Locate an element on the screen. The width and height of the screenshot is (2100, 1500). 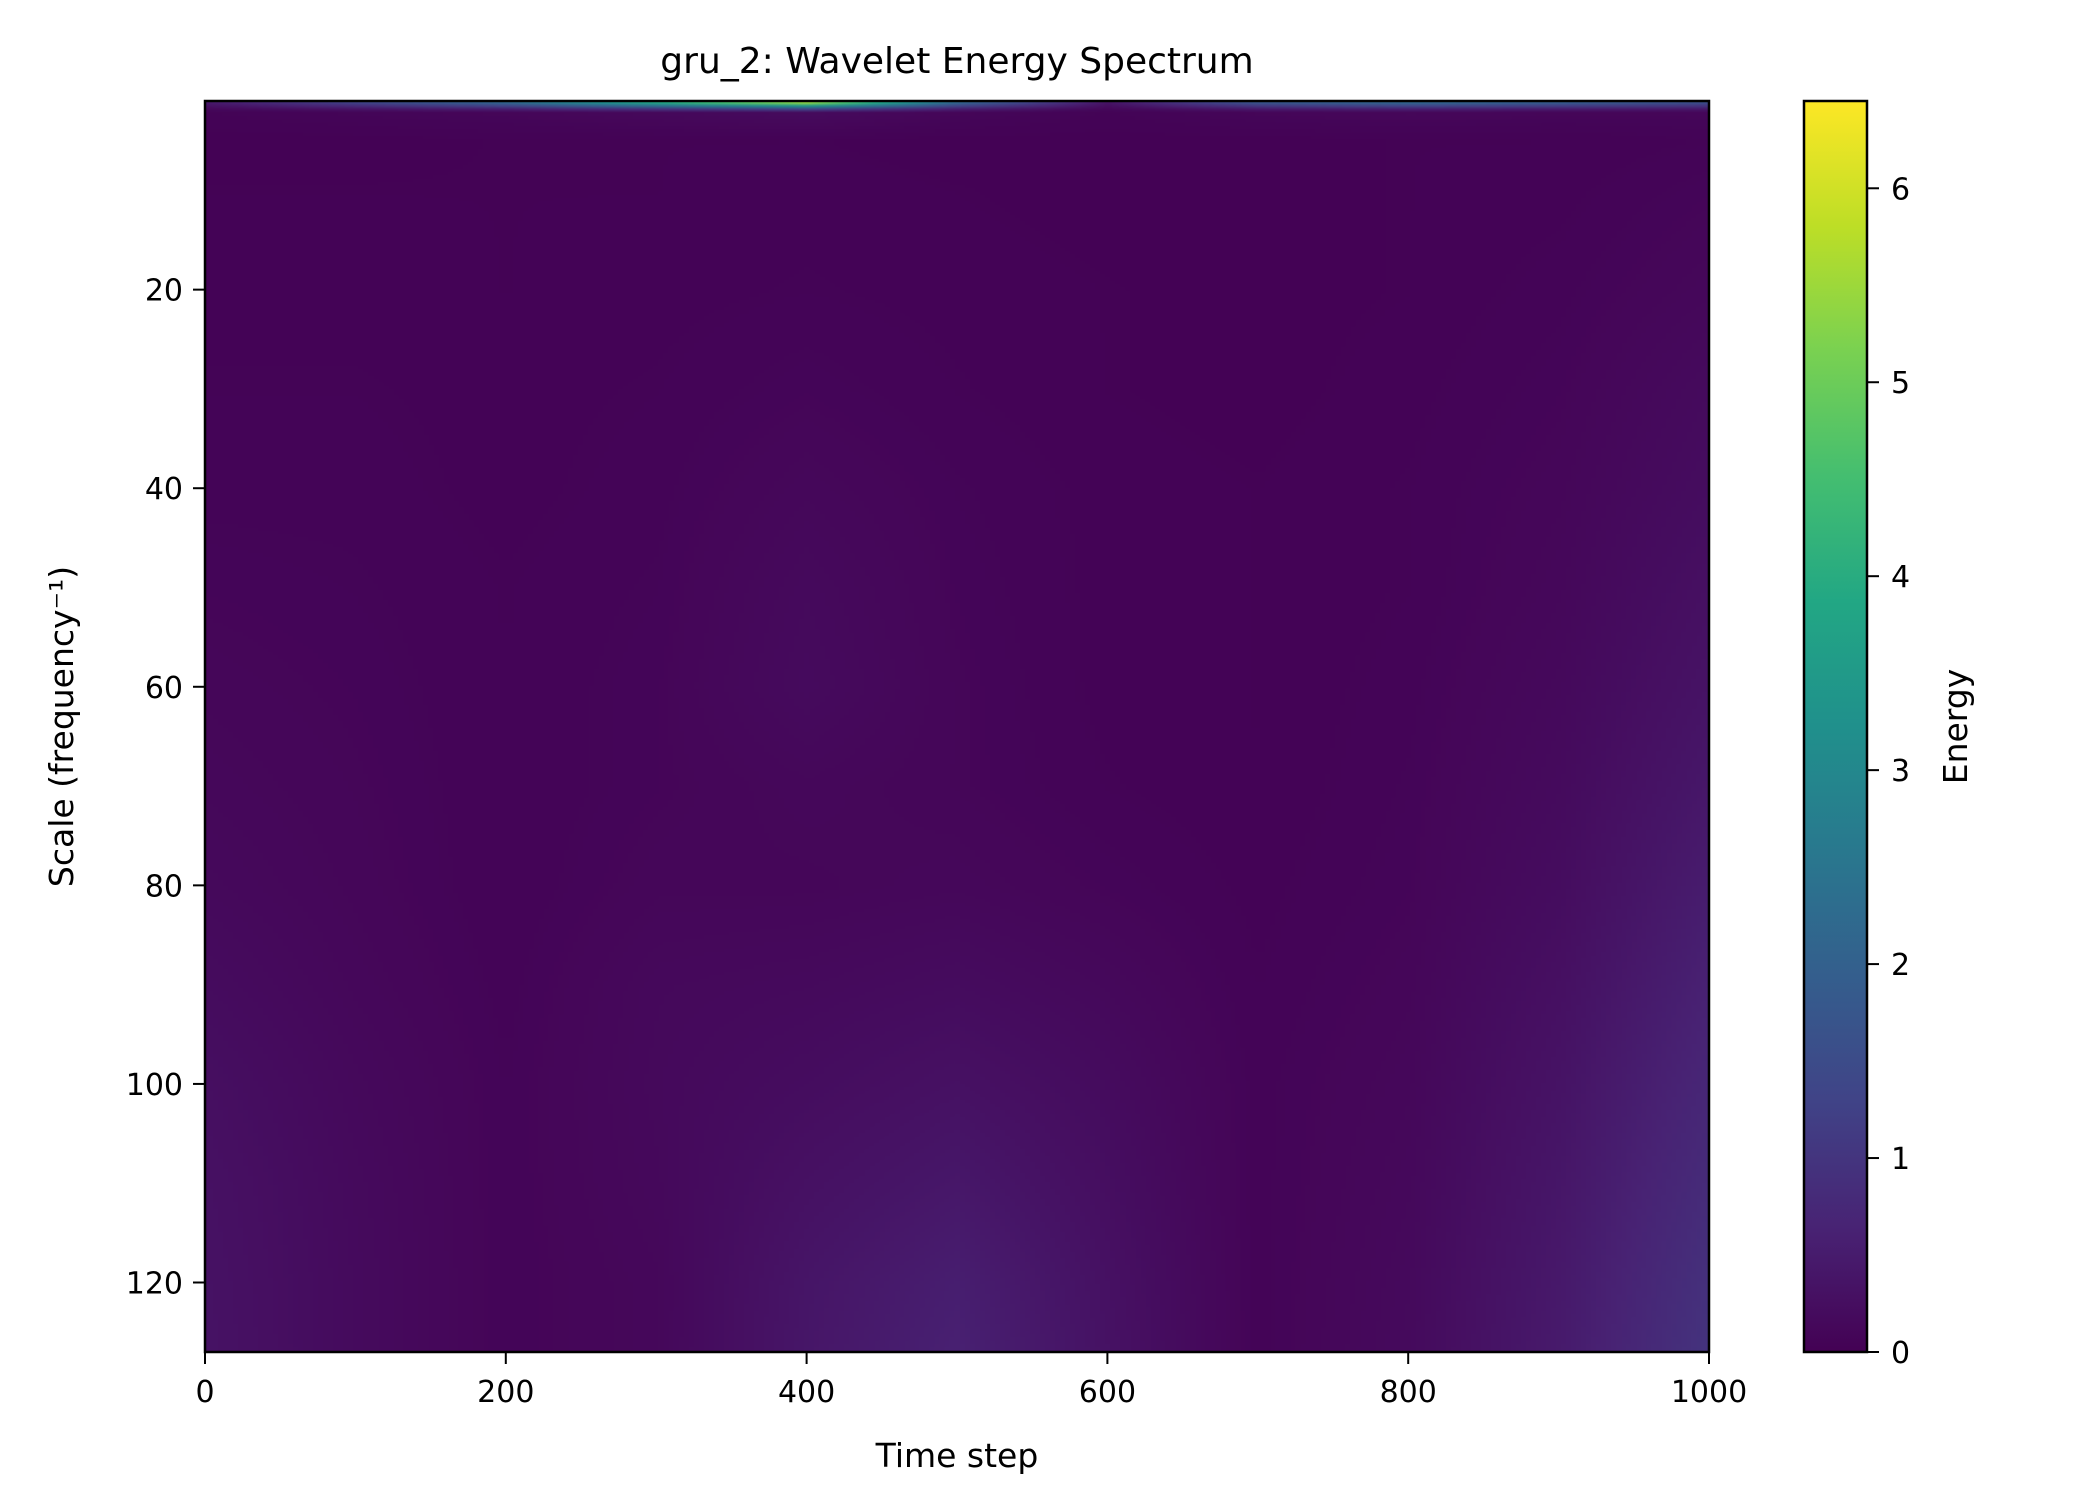
colorbar-tick-label: 5 is located at coordinates (1900, 383).